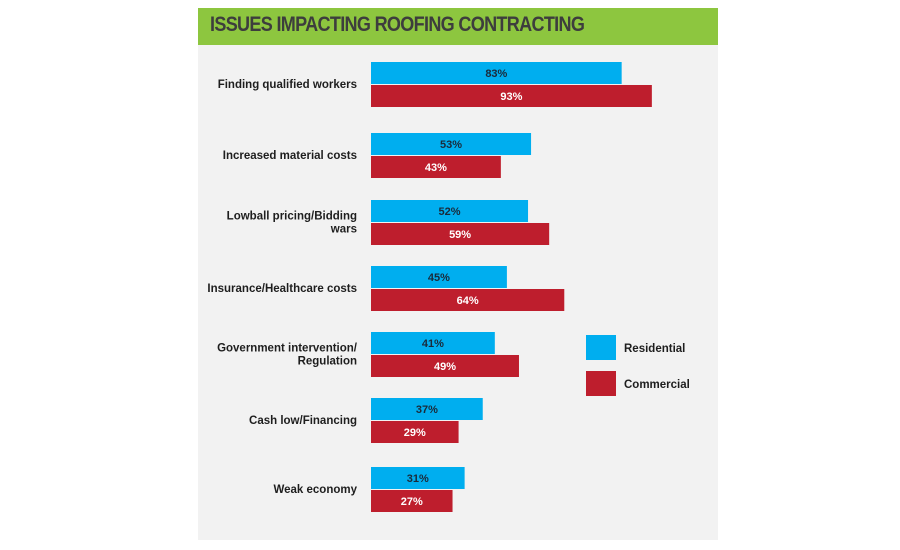 The width and height of the screenshot is (900, 550). I want to click on data-label: 93%, so click(511, 97).